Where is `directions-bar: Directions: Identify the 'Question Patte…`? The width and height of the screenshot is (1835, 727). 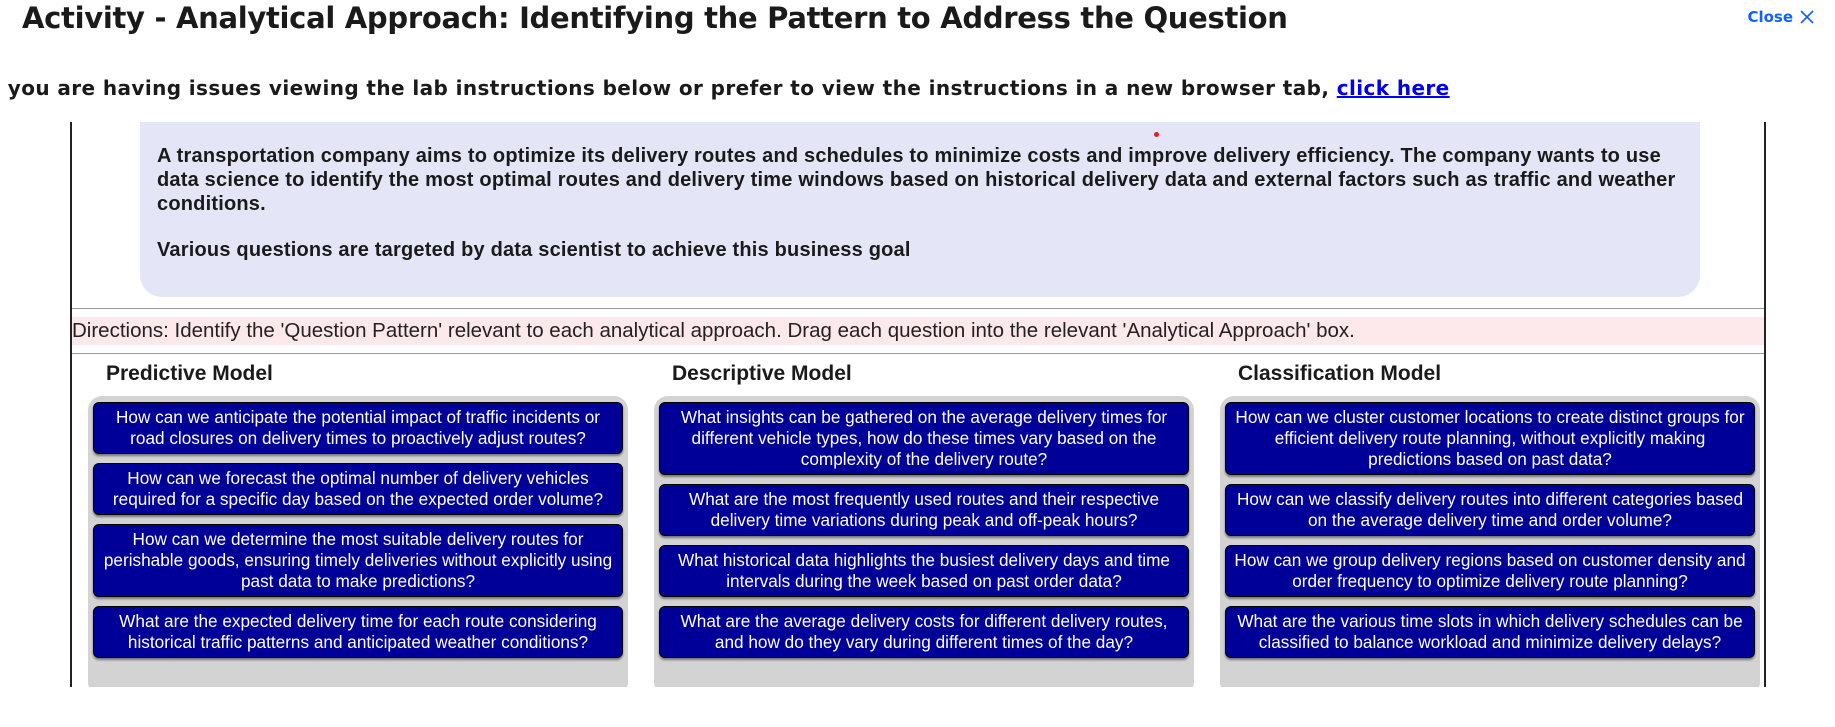 directions-bar: Directions: Identify the 'Question Patte… is located at coordinates (918, 331).